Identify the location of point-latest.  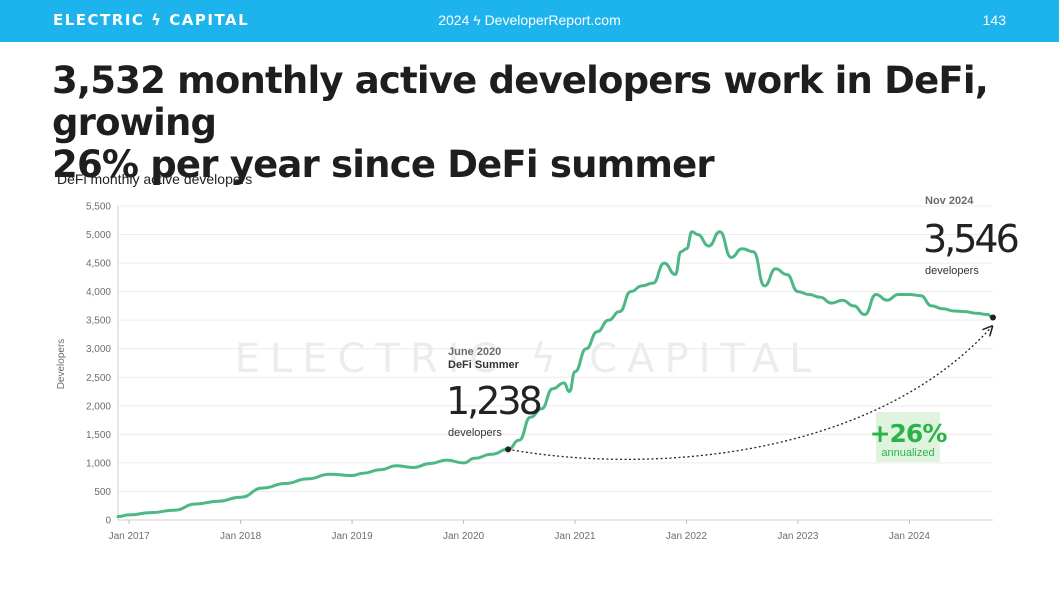
(993, 317).